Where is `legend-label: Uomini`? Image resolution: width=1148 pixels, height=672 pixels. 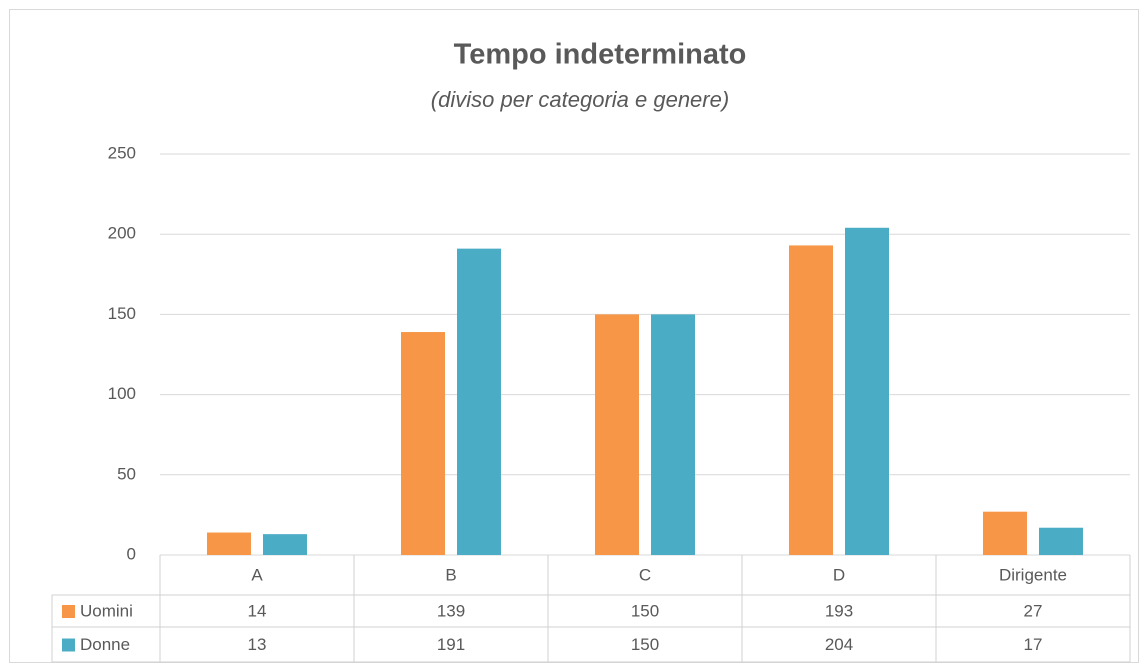
legend-label: Uomini is located at coordinates (106, 610).